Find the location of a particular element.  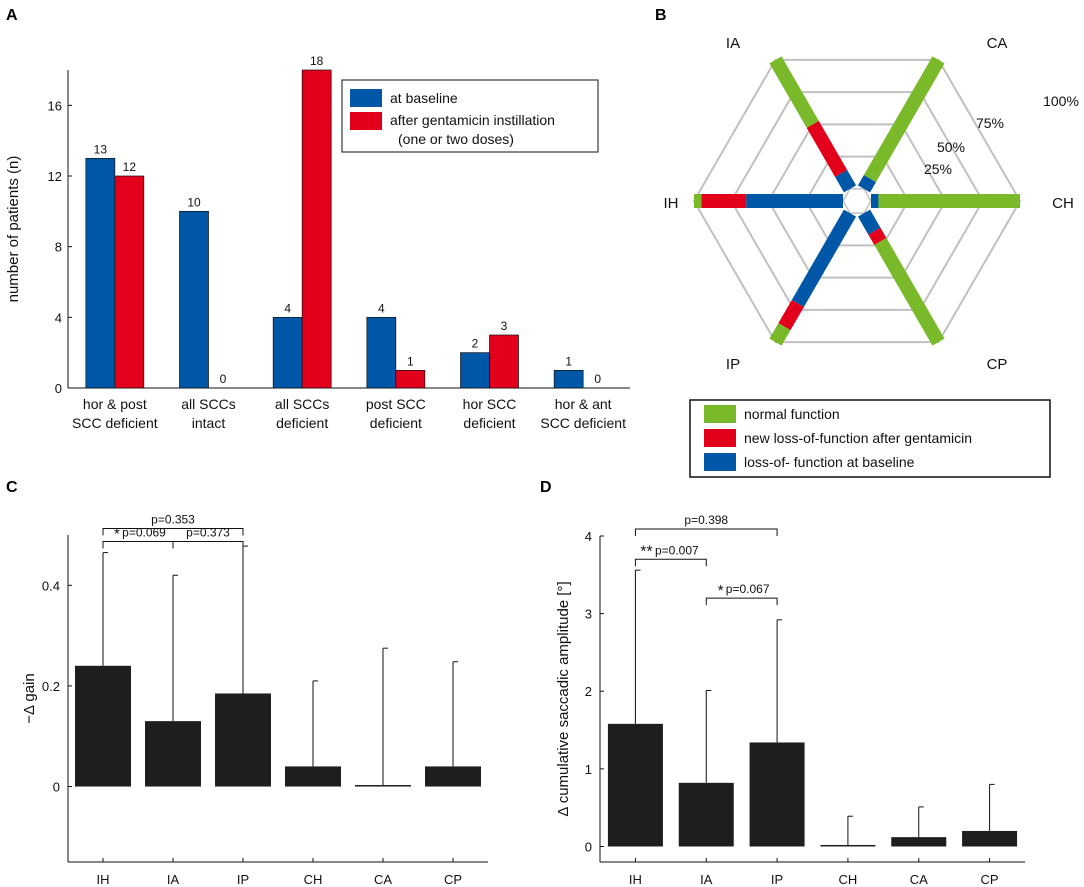

radar-ring-label: 100% is located at coordinates (1061, 101).